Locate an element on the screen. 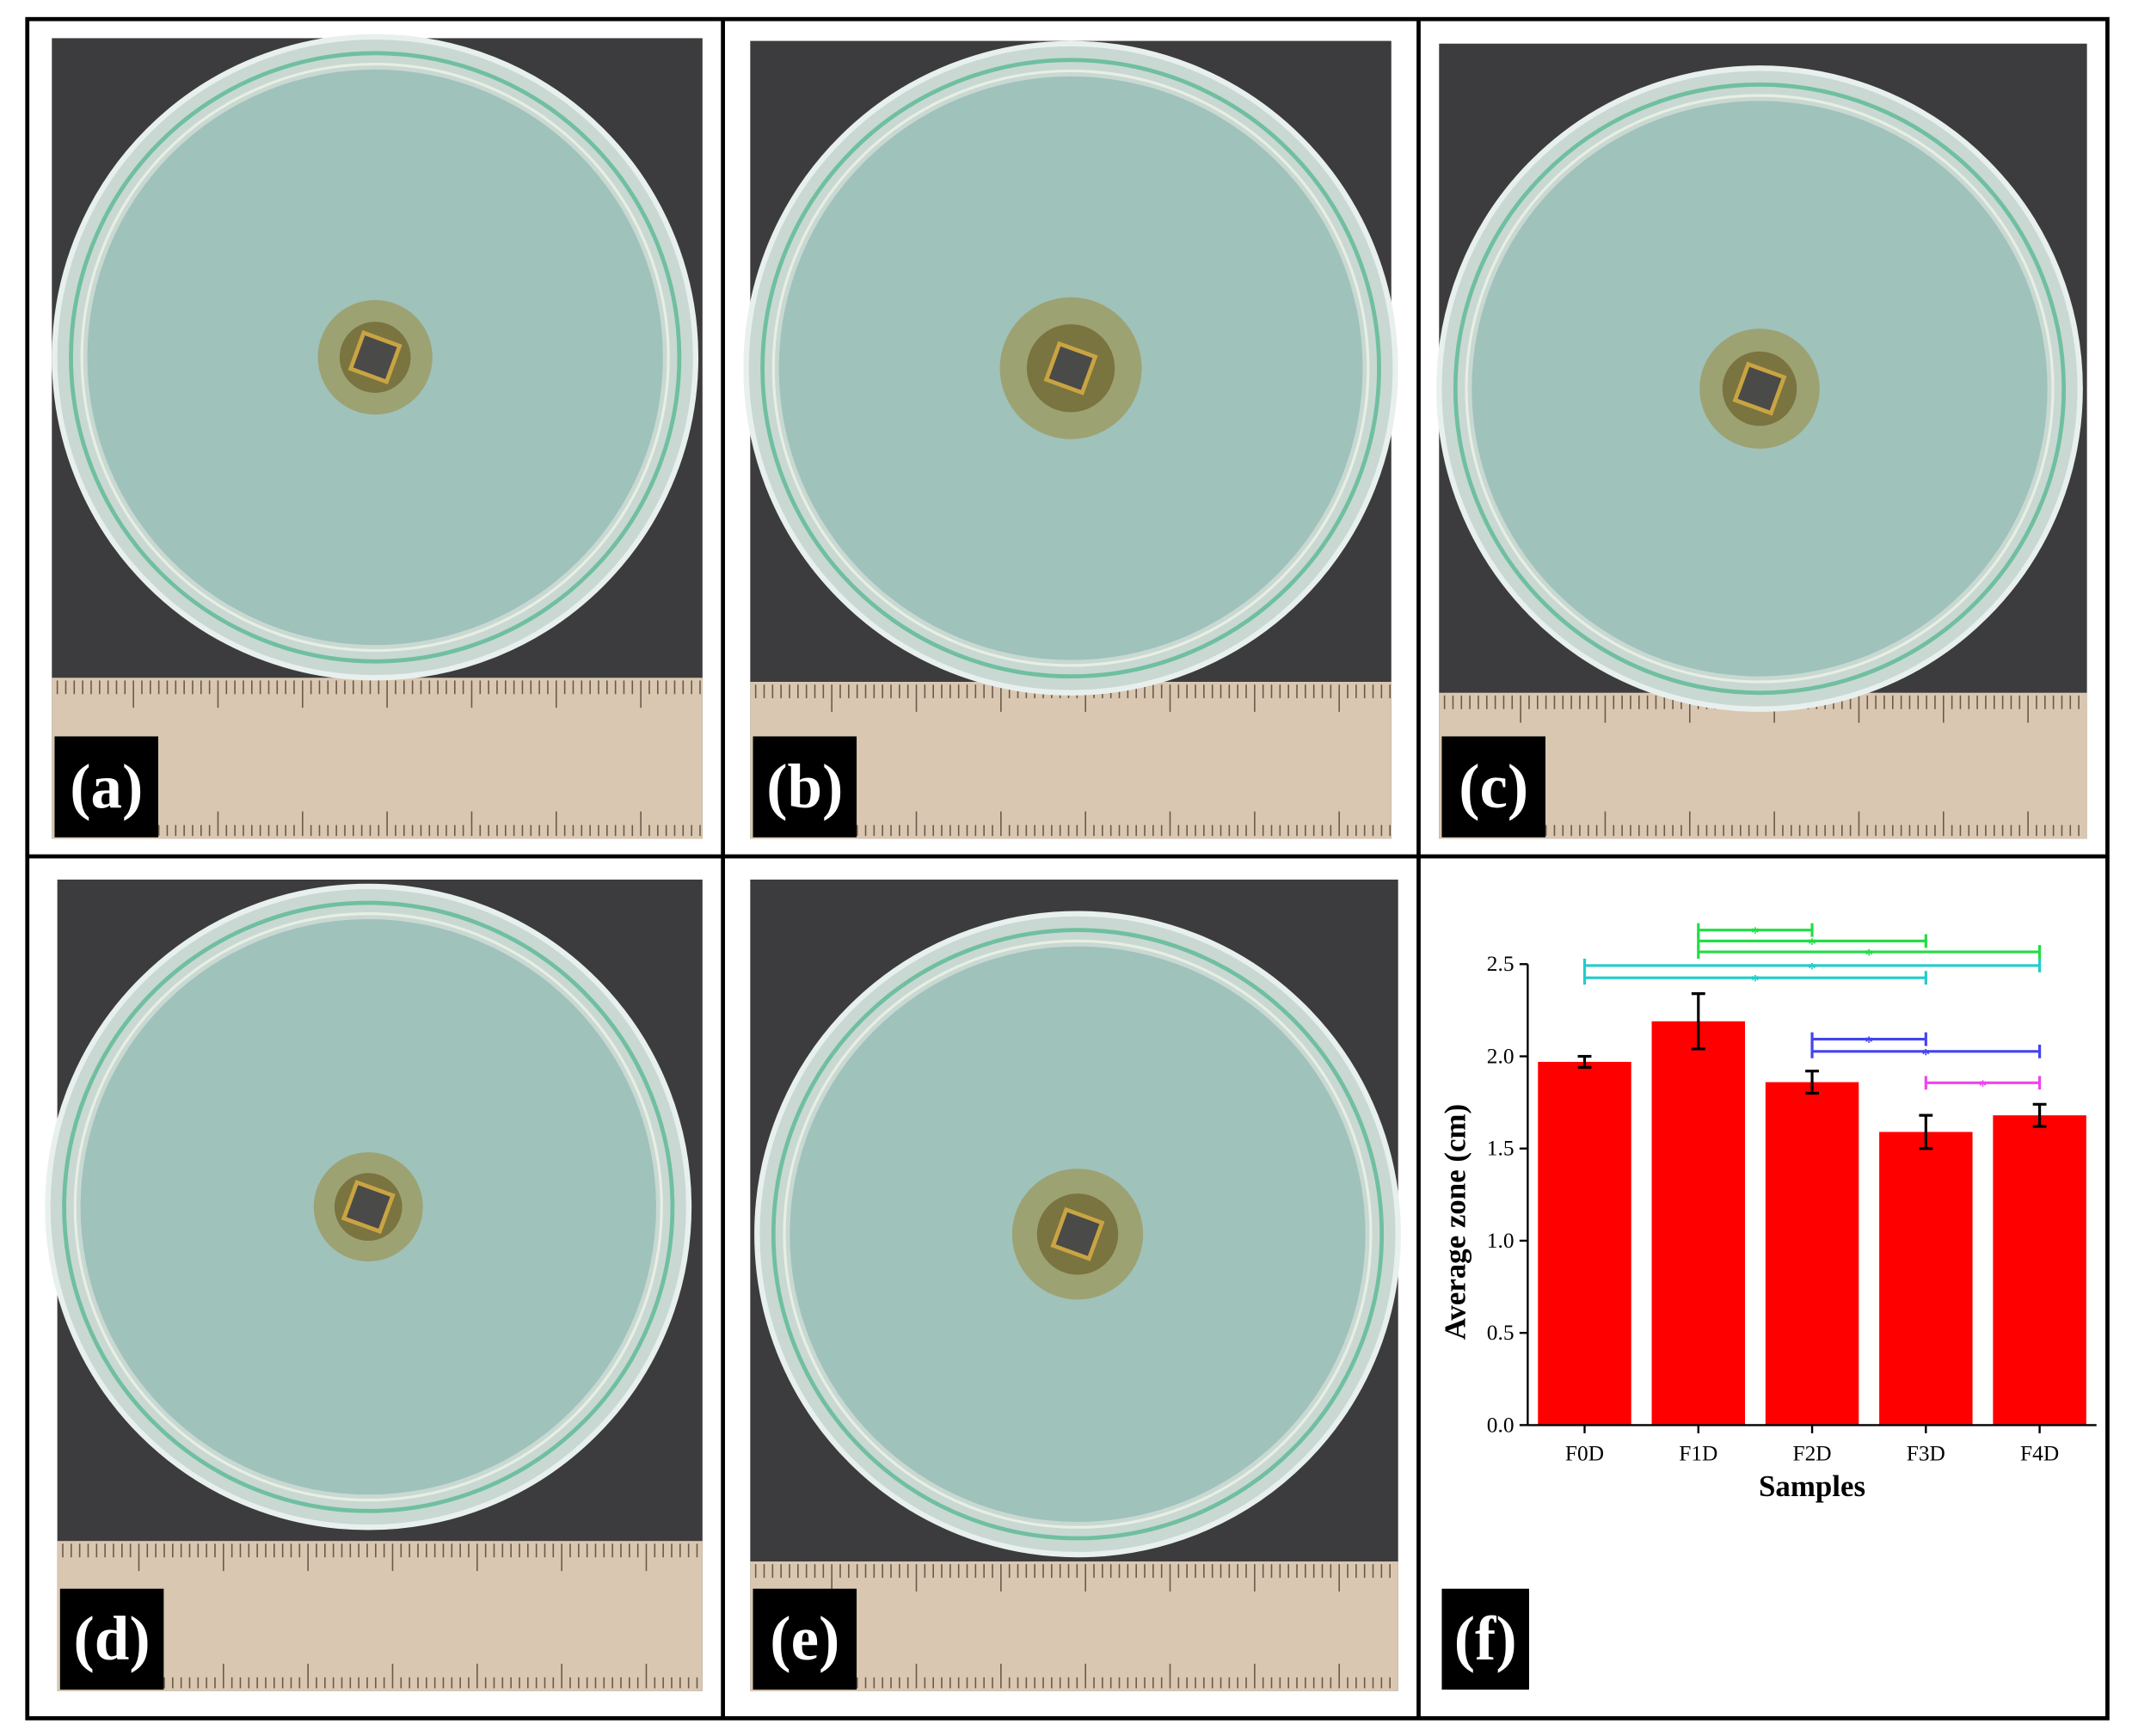  y-tick-label: 1.0 is located at coordinates (1501, 1241).